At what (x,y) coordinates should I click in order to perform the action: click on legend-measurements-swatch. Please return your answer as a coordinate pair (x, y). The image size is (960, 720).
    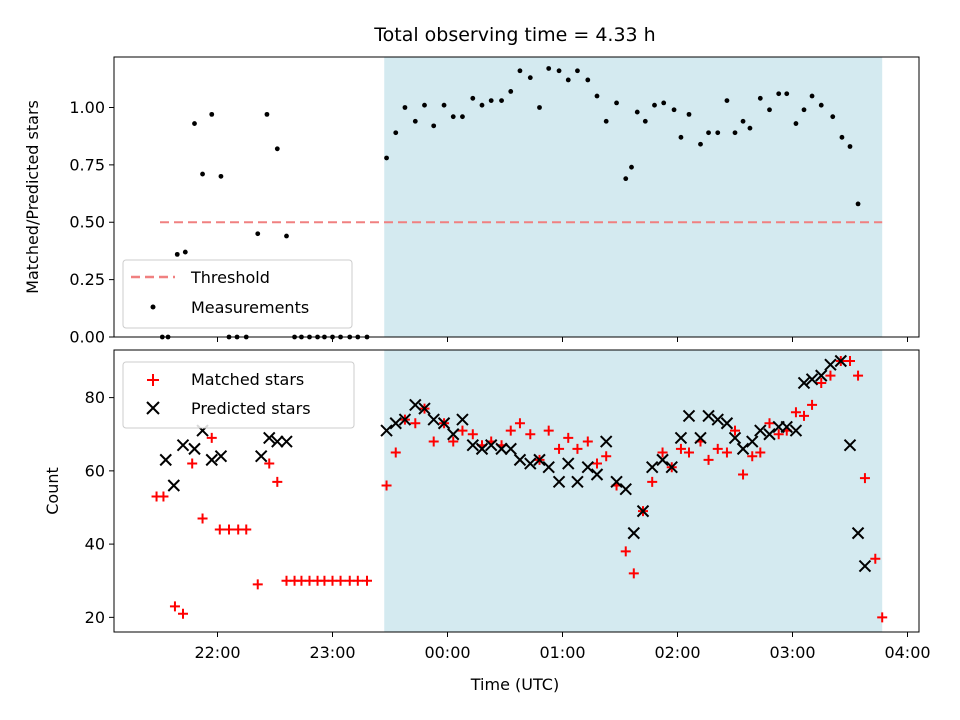
    Looking at the image, I should click on (153, 307).